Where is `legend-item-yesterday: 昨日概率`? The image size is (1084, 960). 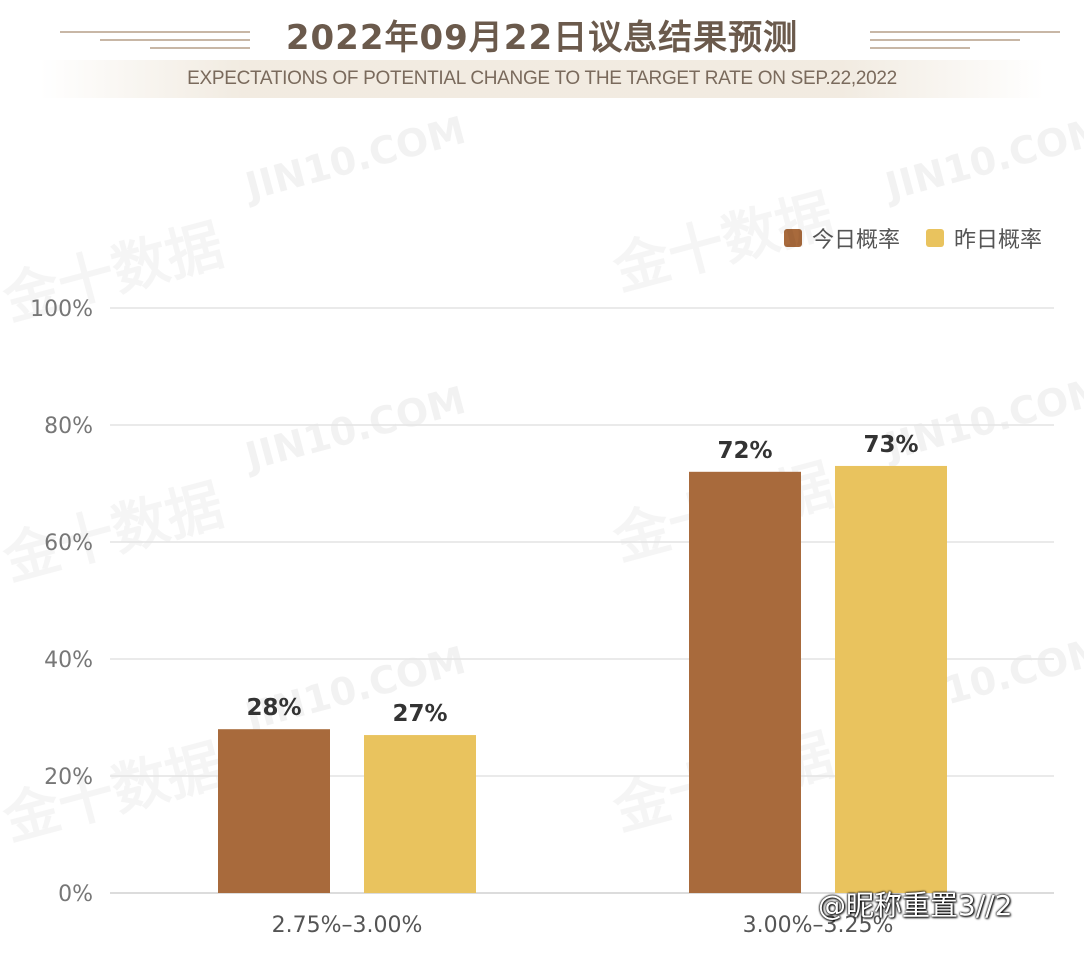 legend-item-yesterday: 昨日概率 is located at coordinates (983, 238).